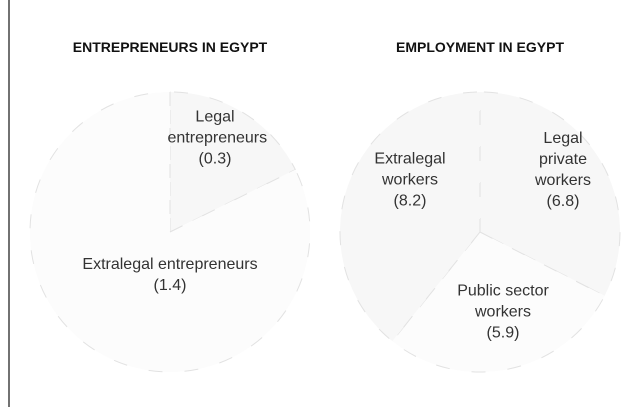 The width and height of the screenshot is (643, 407). What do you see at coordinates (410, 201) in the screenshot?
I see `slice-value: (8.2)` at bounding box center [410, 201].